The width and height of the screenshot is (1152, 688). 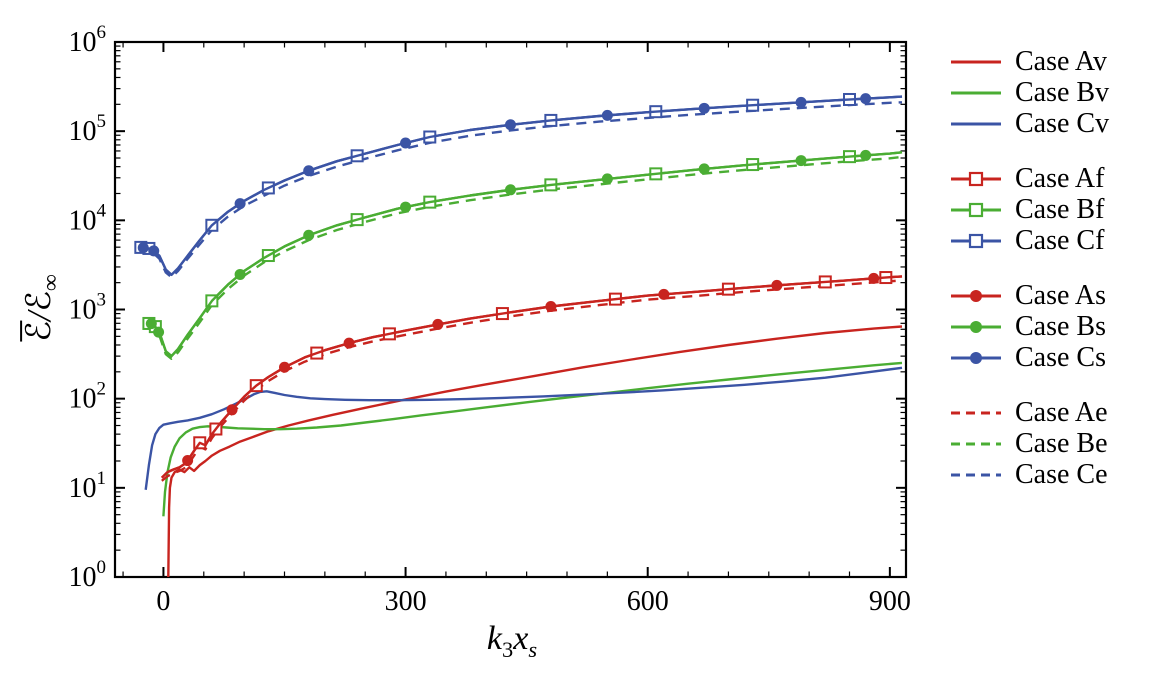 I want to click on y-tick-label: 10², so click(x=88, y=397).